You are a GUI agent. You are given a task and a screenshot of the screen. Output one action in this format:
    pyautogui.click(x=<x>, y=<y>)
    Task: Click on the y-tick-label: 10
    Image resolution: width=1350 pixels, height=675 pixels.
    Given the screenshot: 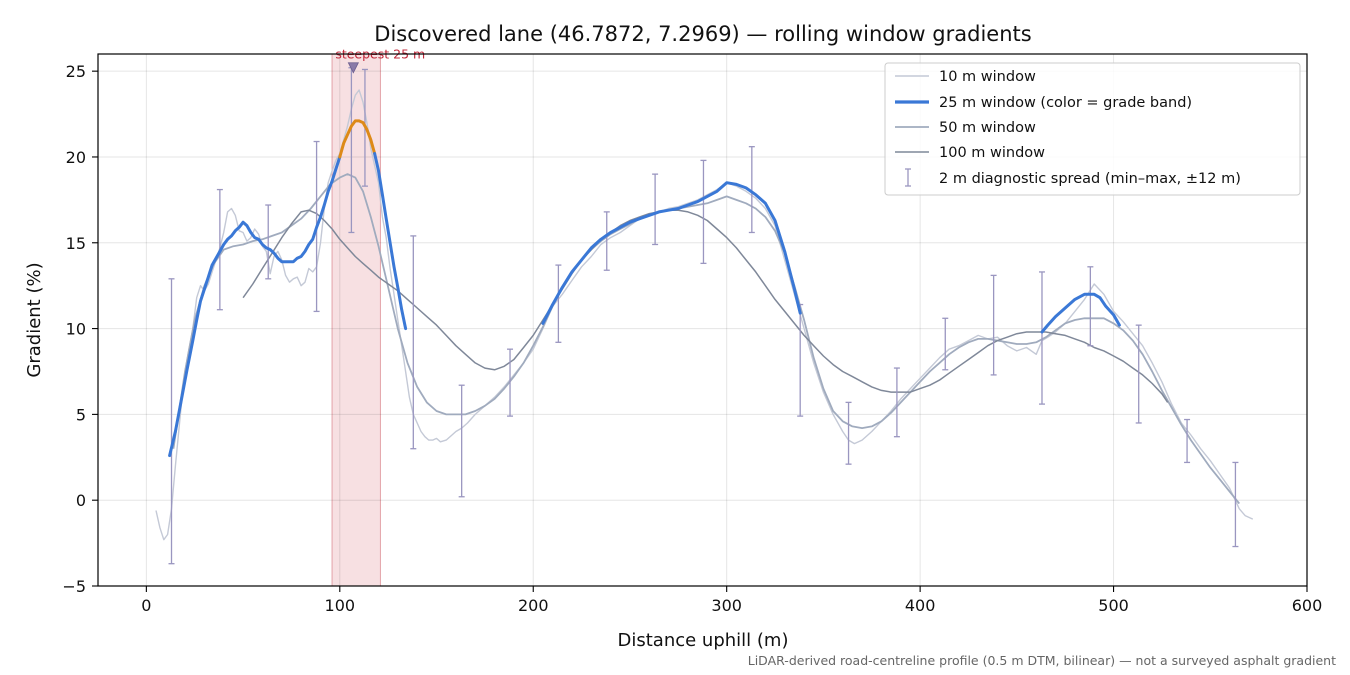 What is the action you would take?
    pyautogui.click(x=76, y=329)
    